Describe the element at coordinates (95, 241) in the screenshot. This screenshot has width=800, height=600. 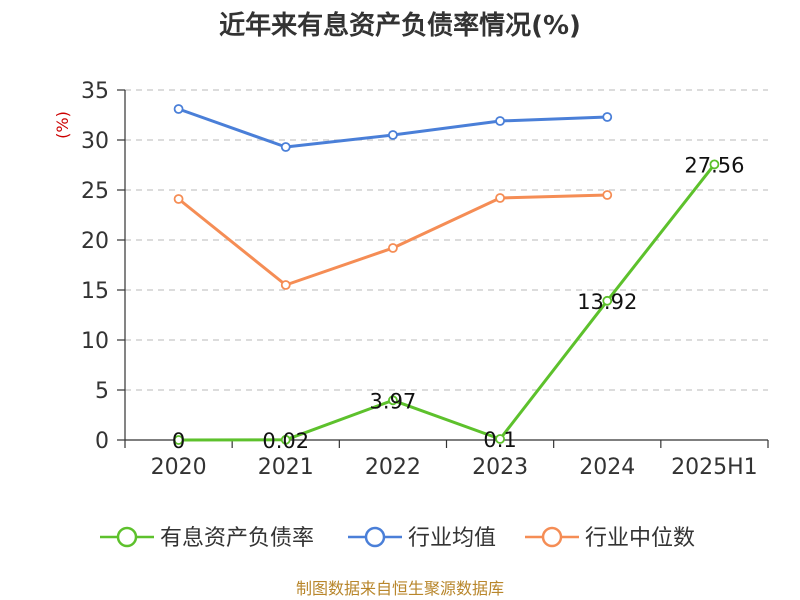
I see `y-tick-label: 20` at that location.